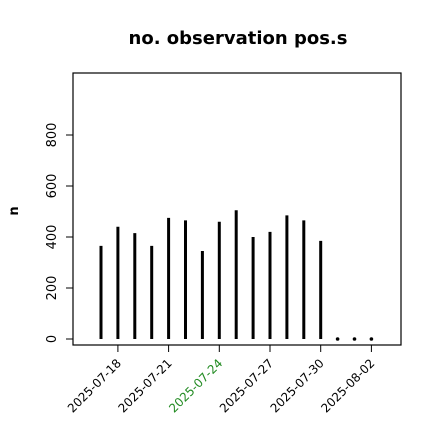 This screenshot has width=440, height=440. I want to click on y-tick-label: 600, so click(52, 186).